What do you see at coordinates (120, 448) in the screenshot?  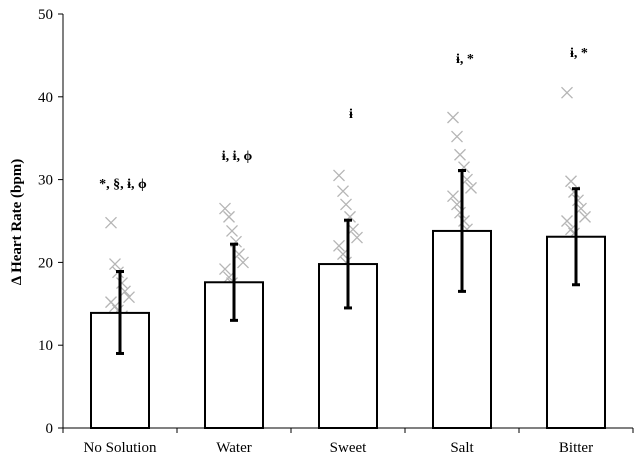 I see `x-tick-label: No Solution` at bounding box center [120, 448].